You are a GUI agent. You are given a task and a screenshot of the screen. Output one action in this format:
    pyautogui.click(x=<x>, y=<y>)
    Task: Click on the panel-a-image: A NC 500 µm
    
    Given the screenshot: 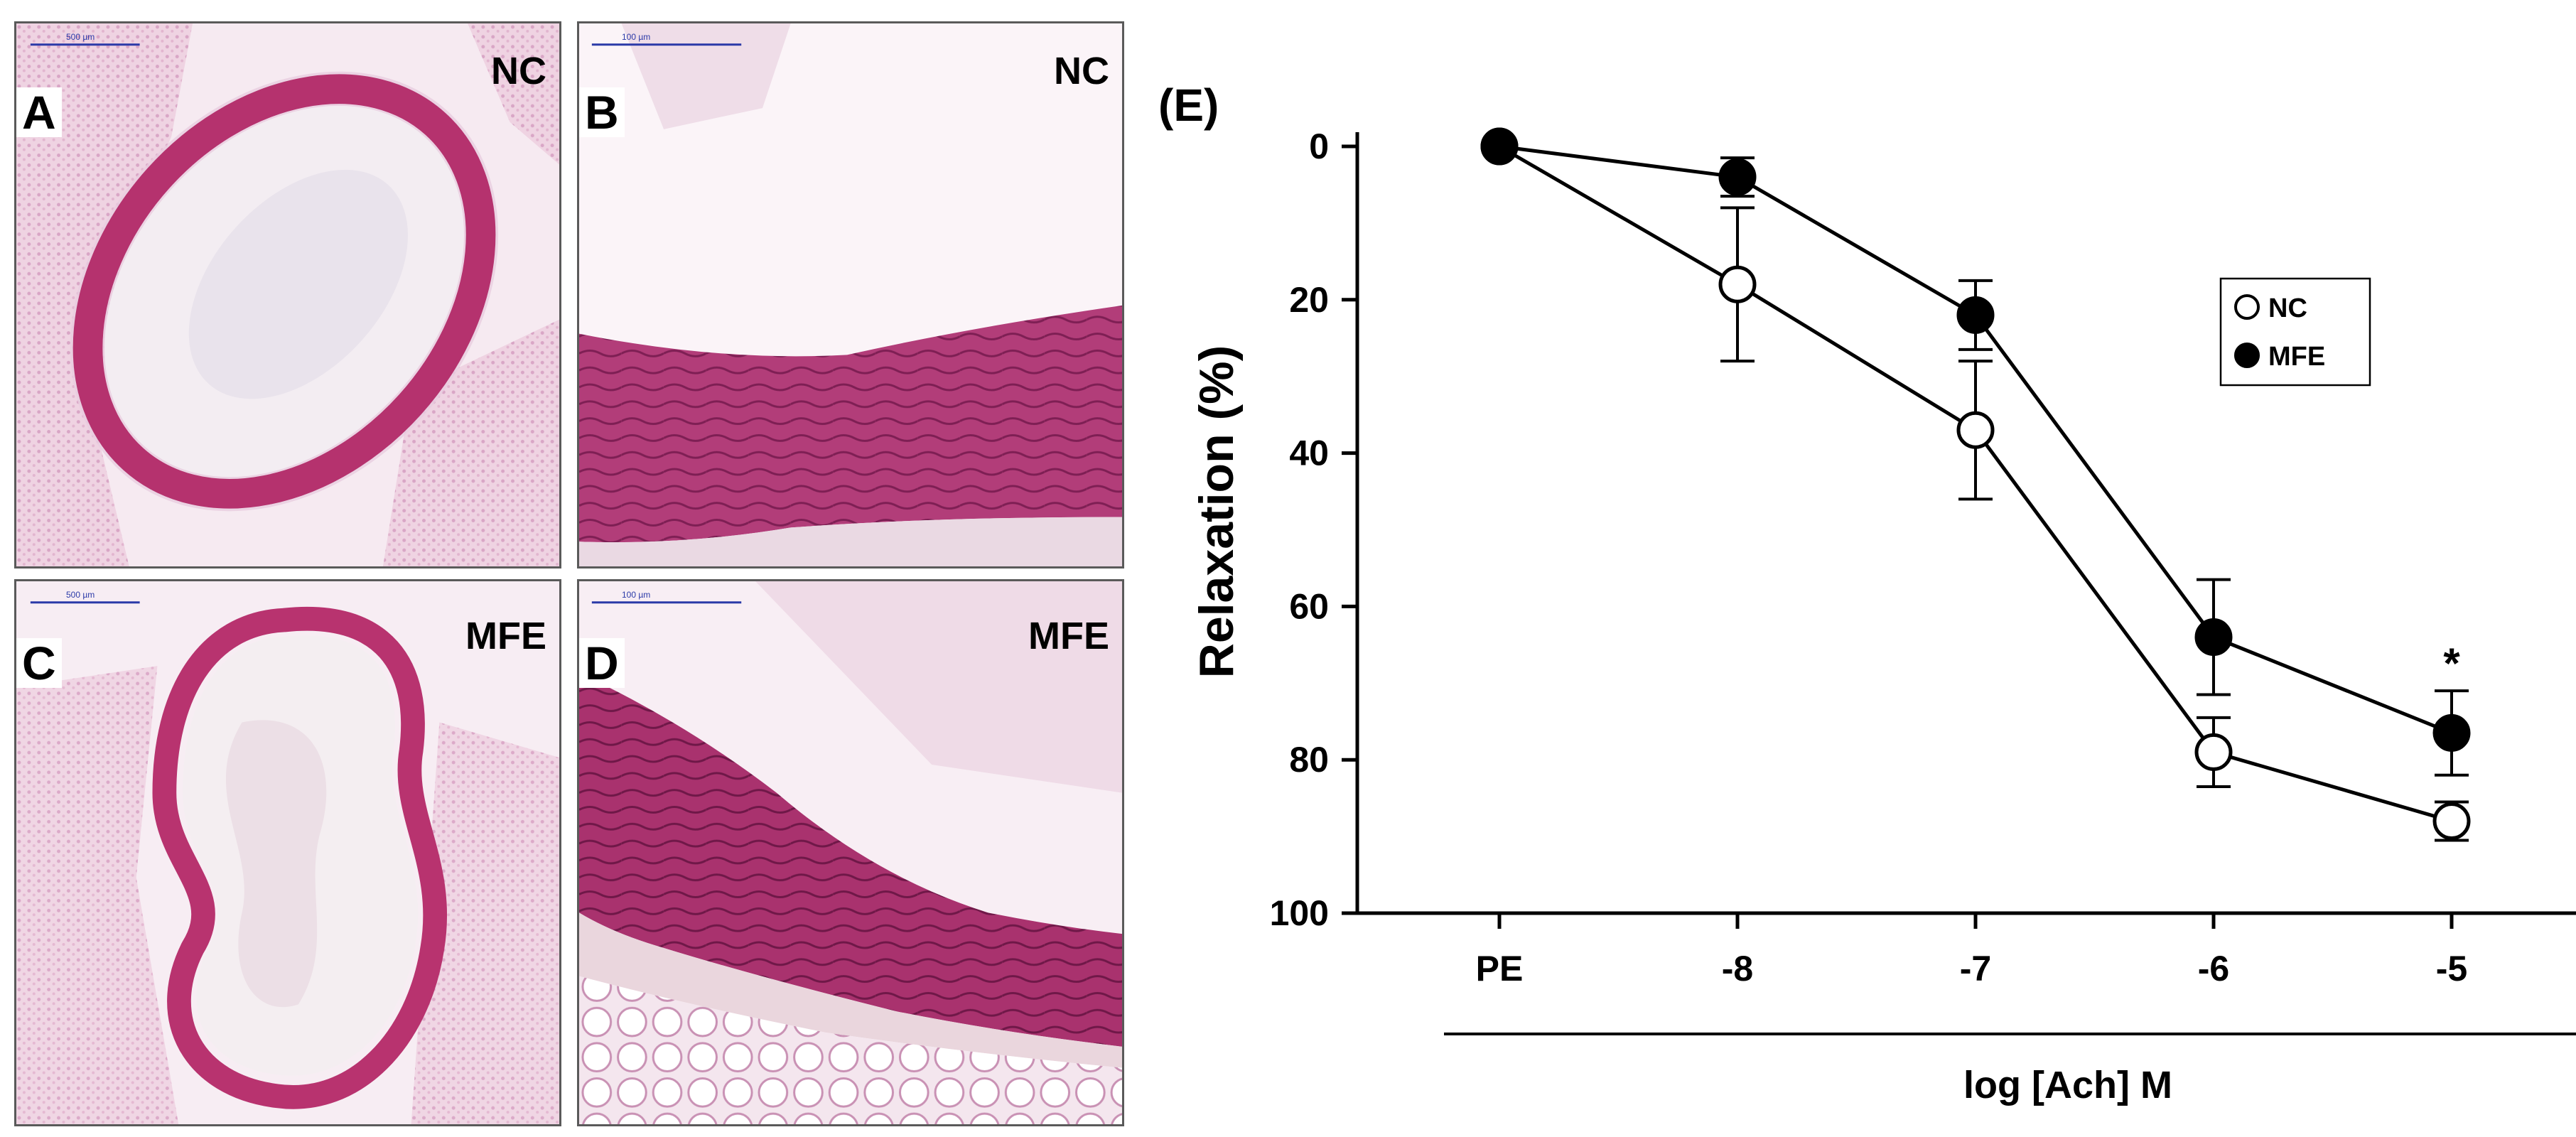 What is the action you would take?
    pyautogui.click(x=288, y=294)
    